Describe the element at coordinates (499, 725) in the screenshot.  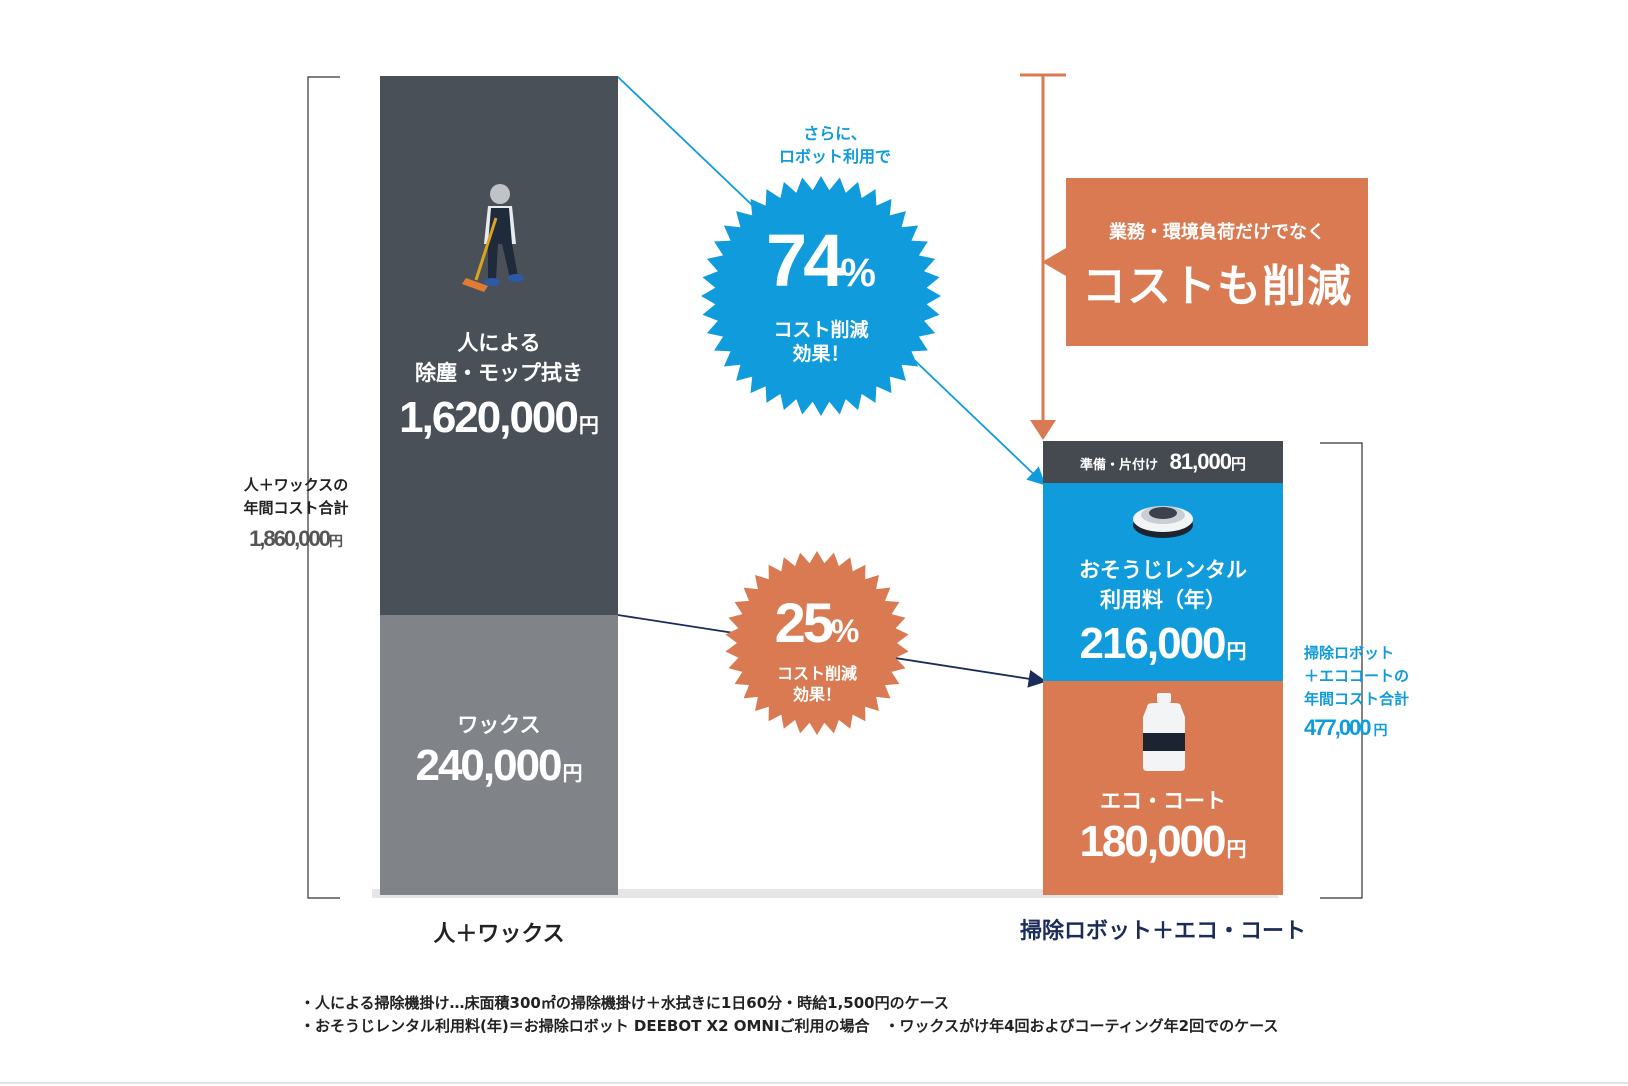
I see `wax-label: ワックス` at that location.